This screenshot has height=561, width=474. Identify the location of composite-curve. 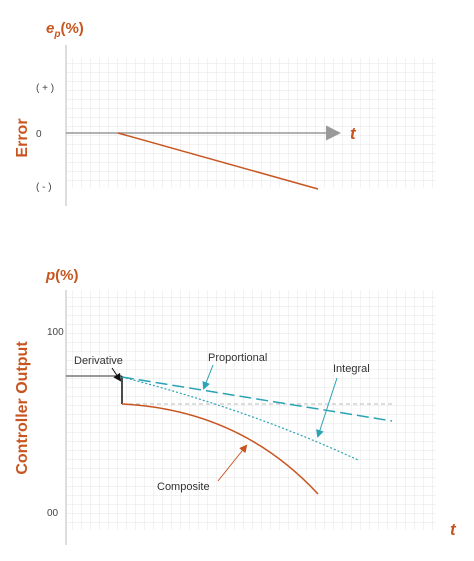
(220, 449).